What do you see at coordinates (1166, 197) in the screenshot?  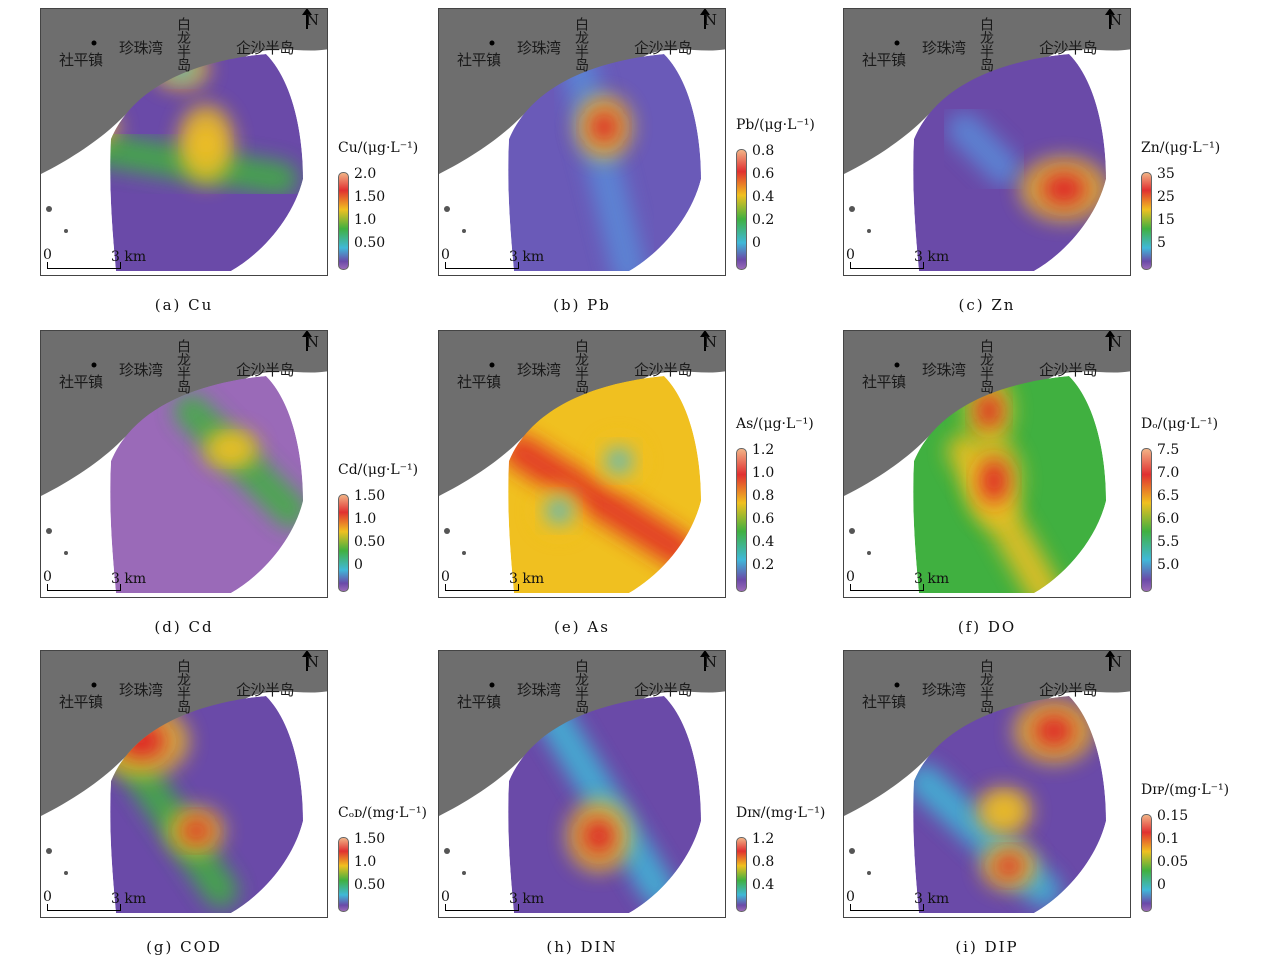 I see `legend-tick-label: 25` at bounding box center [1166, 197].